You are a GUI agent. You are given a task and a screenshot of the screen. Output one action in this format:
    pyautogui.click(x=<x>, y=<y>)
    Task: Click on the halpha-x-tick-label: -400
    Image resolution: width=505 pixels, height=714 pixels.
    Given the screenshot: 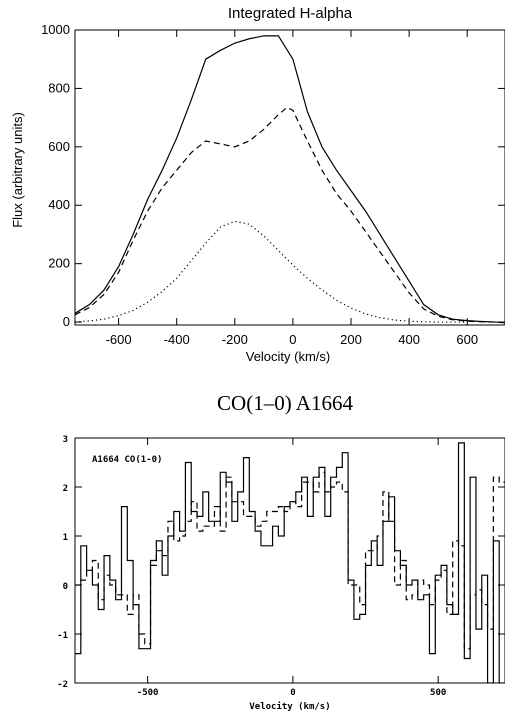 What is the action you would take?
    pyautogui.click(x=177, y=339)
    